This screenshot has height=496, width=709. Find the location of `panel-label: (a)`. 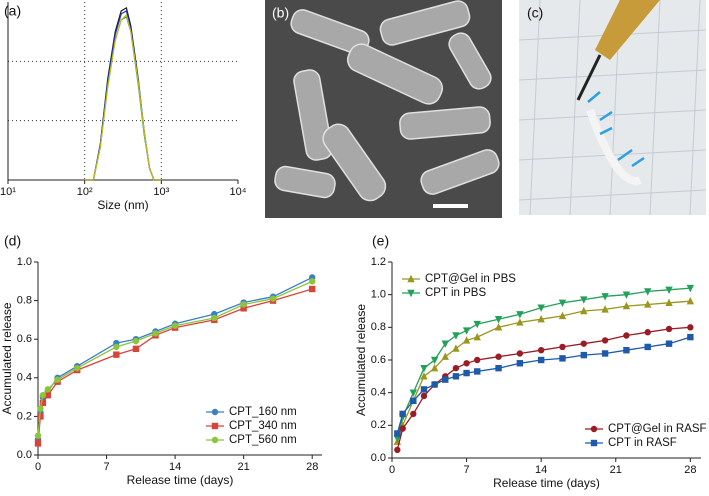

panel-label: (a) is located at coordinates (12, 11).